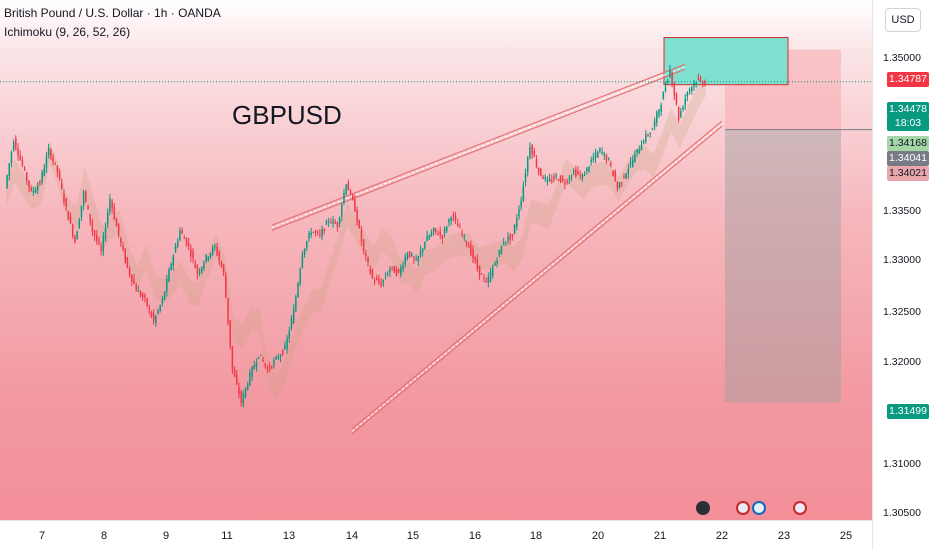 The width and height of the screenshot is (932, 550). Describe the element at coordinates (908, 109) in the screenshot. I see `last-price-badge: 1.34478` at that location.